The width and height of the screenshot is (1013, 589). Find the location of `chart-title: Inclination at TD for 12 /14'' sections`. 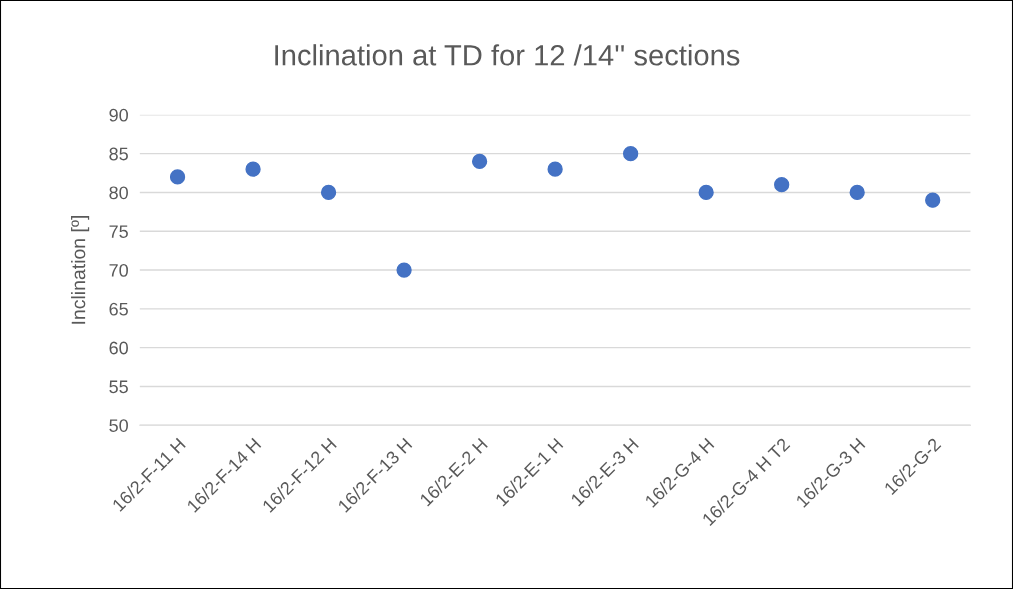

chart-title: Inclination at TD for 12 /14'' sections is located at coordinates (507, 55).